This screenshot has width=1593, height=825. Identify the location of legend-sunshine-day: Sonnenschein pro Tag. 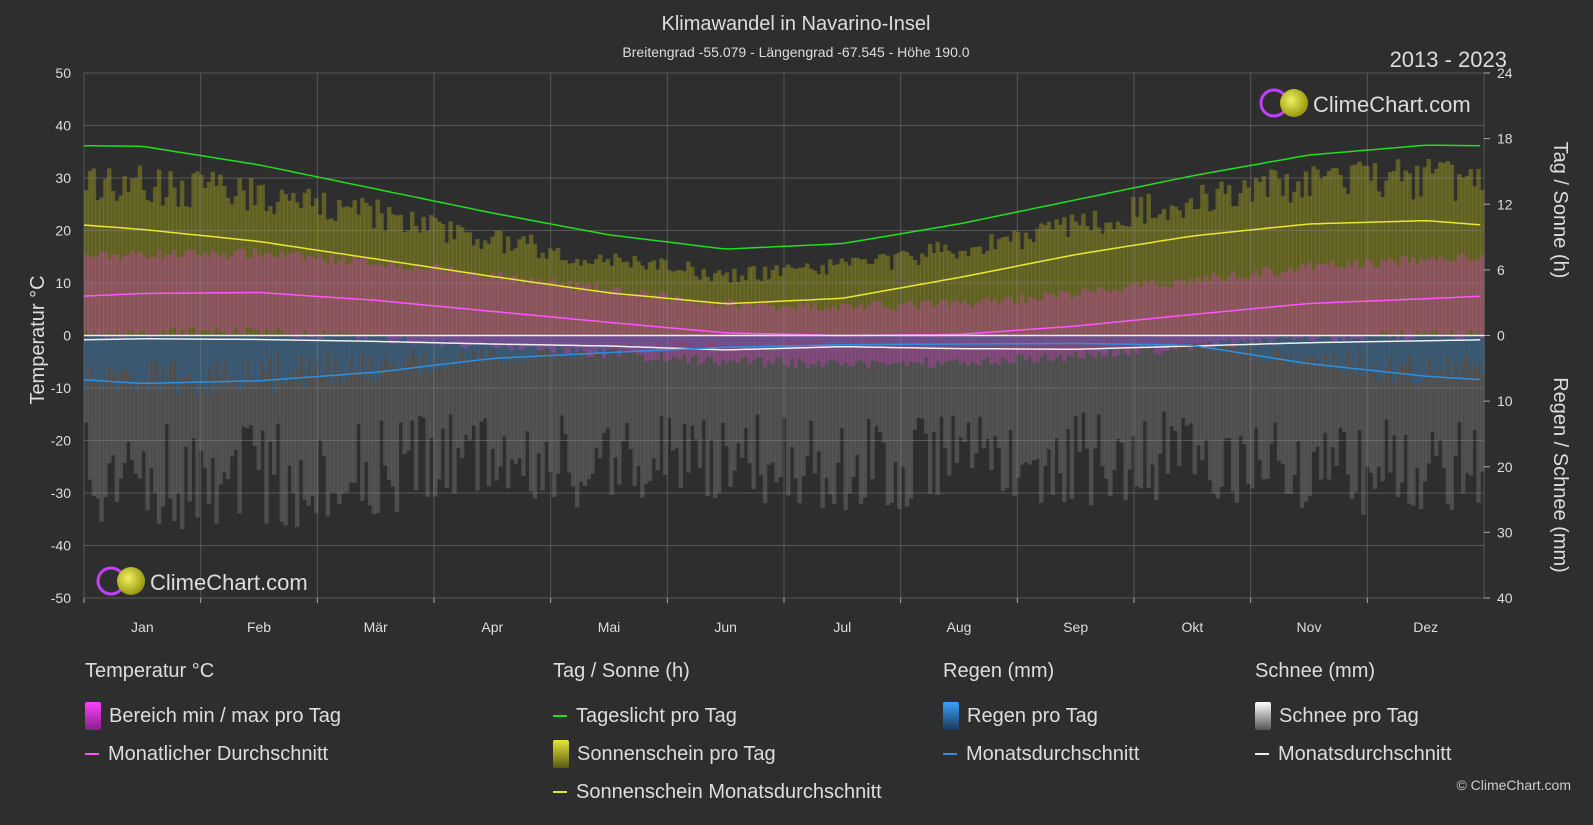
(676, 753).